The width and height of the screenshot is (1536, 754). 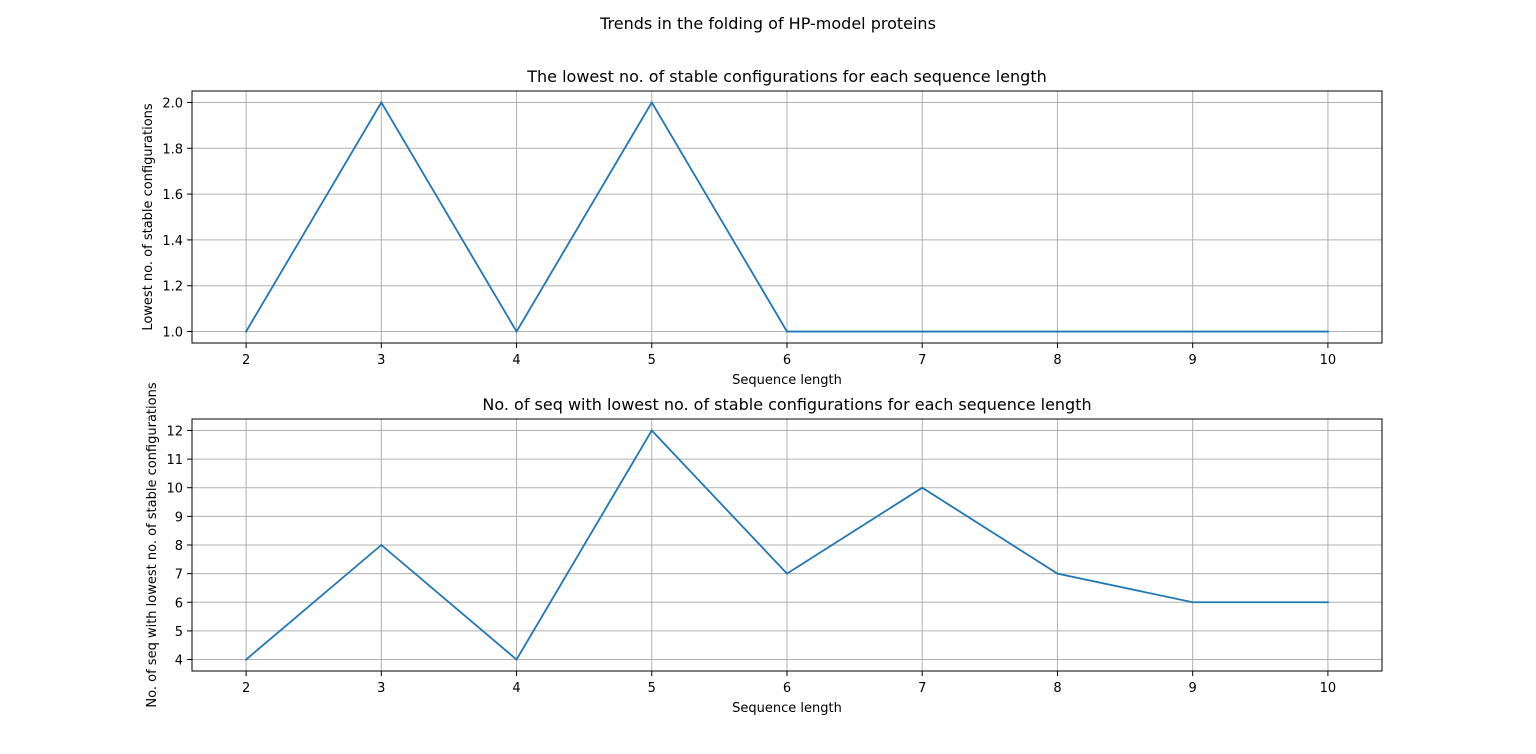 What do you see at coordinates (174, 431) in the screenshot?
I see `bottom-chart-y-tick-label: 12` at bounding box center [174, 431].